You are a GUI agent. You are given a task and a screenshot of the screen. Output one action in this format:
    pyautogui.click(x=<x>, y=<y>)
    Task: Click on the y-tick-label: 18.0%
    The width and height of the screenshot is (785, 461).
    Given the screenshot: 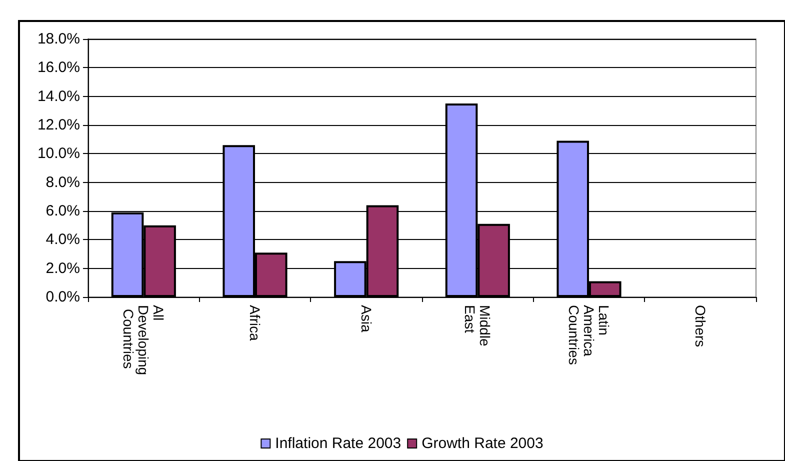 What is the action you would take?
    pyautogui.click(x=58, y=39)
    